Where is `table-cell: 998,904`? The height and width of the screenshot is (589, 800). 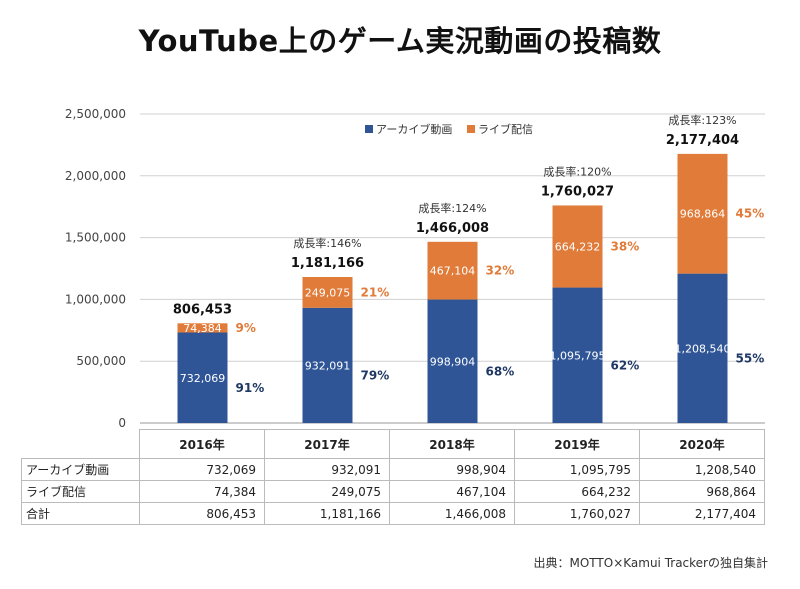 table-cell: 998,904 is located at coordinates (452, 469).